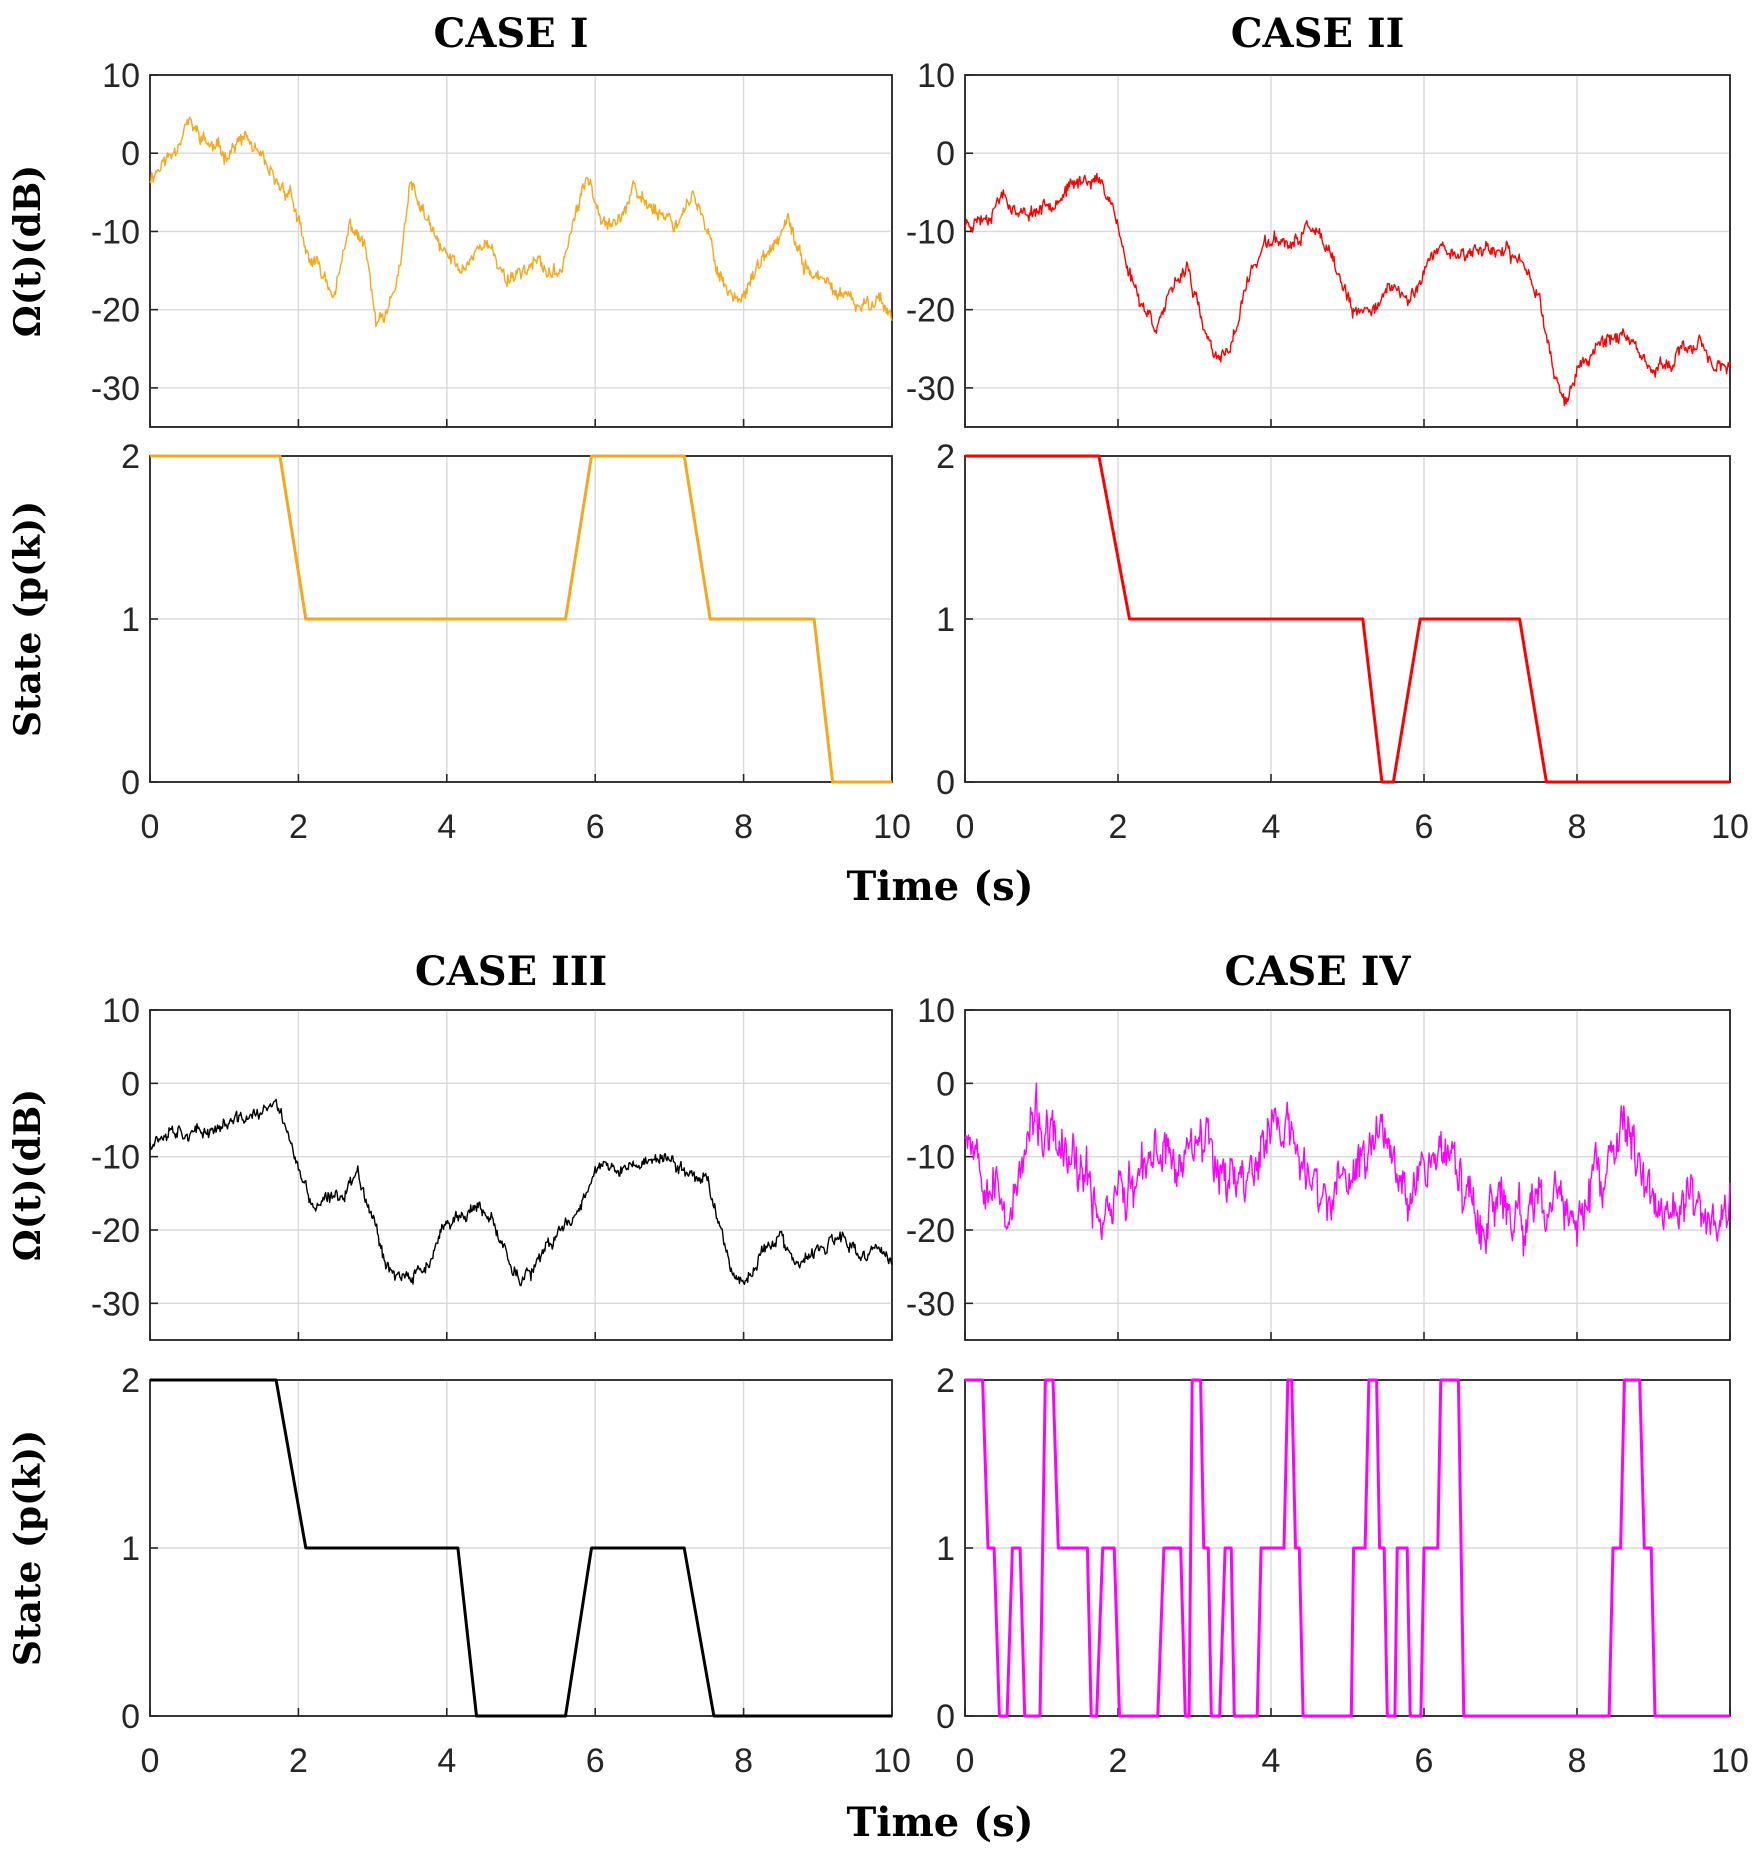 Image resolution: width=1752 pixels, height=1855 pixels. What do you see at coordinates (511, 33) in the screenshot?
I see `case-title: CASE I` at bounding box center [511, 33].